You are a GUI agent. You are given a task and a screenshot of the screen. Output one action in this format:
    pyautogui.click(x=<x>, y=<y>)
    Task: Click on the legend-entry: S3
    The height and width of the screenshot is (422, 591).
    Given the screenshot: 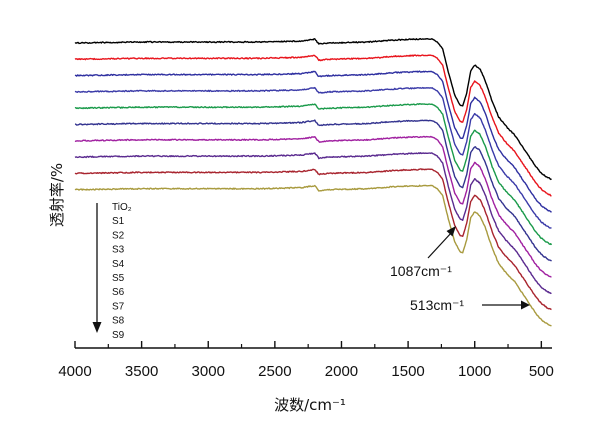 What is the action you would take?
    pyautogui.click(x=118, y=250)
    